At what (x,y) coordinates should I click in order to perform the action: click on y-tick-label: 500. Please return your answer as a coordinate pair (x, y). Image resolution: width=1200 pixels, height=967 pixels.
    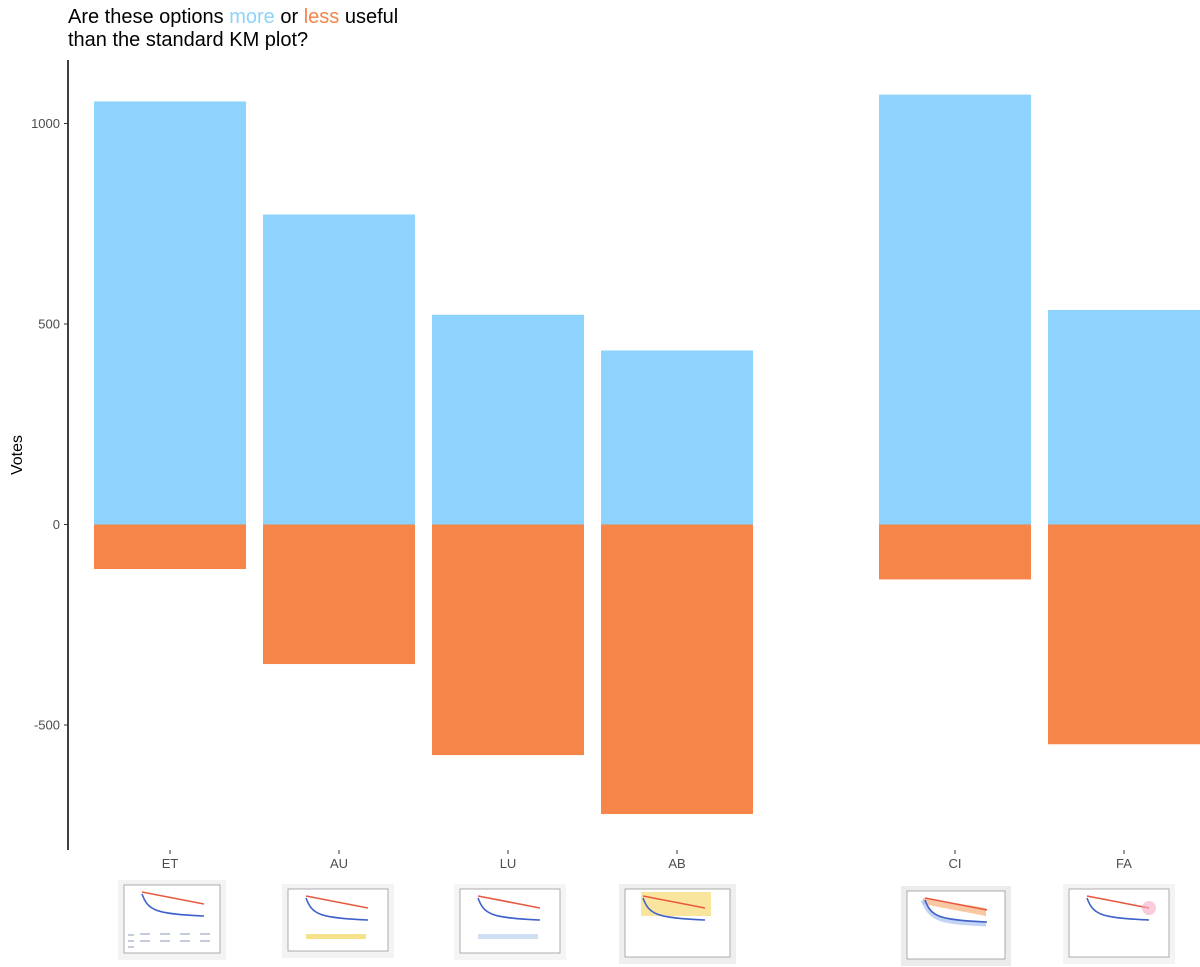
    Looking at the image, I should click on (49, 324).